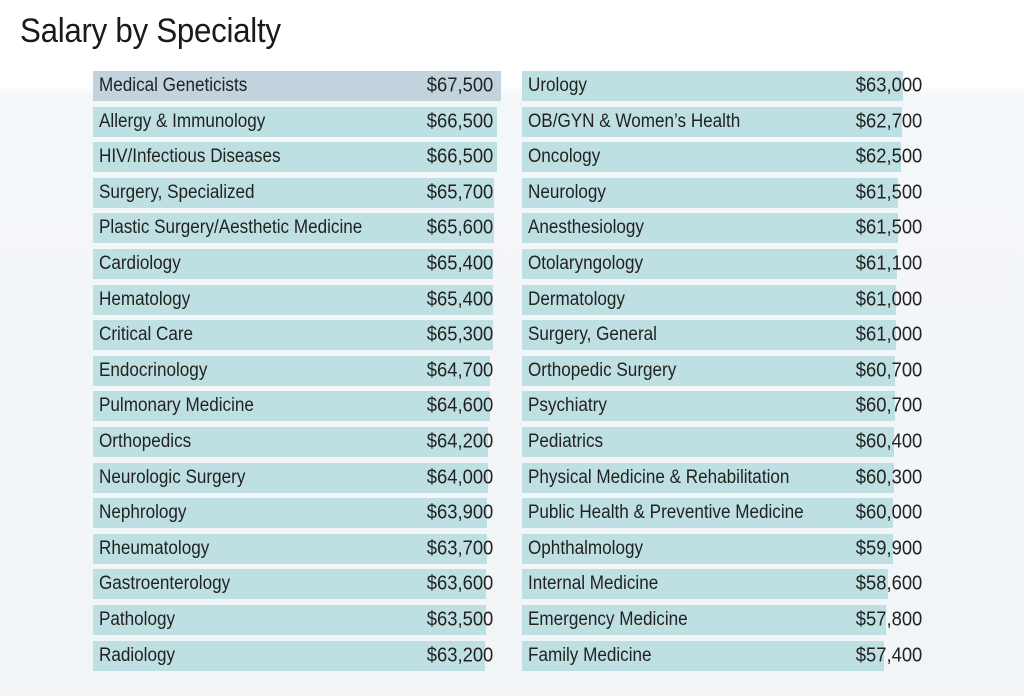 The image size is (1024, 696). Describe the element at coordinates (459, 85) in the screenshot. I see `value-label: $67,500` at that location.